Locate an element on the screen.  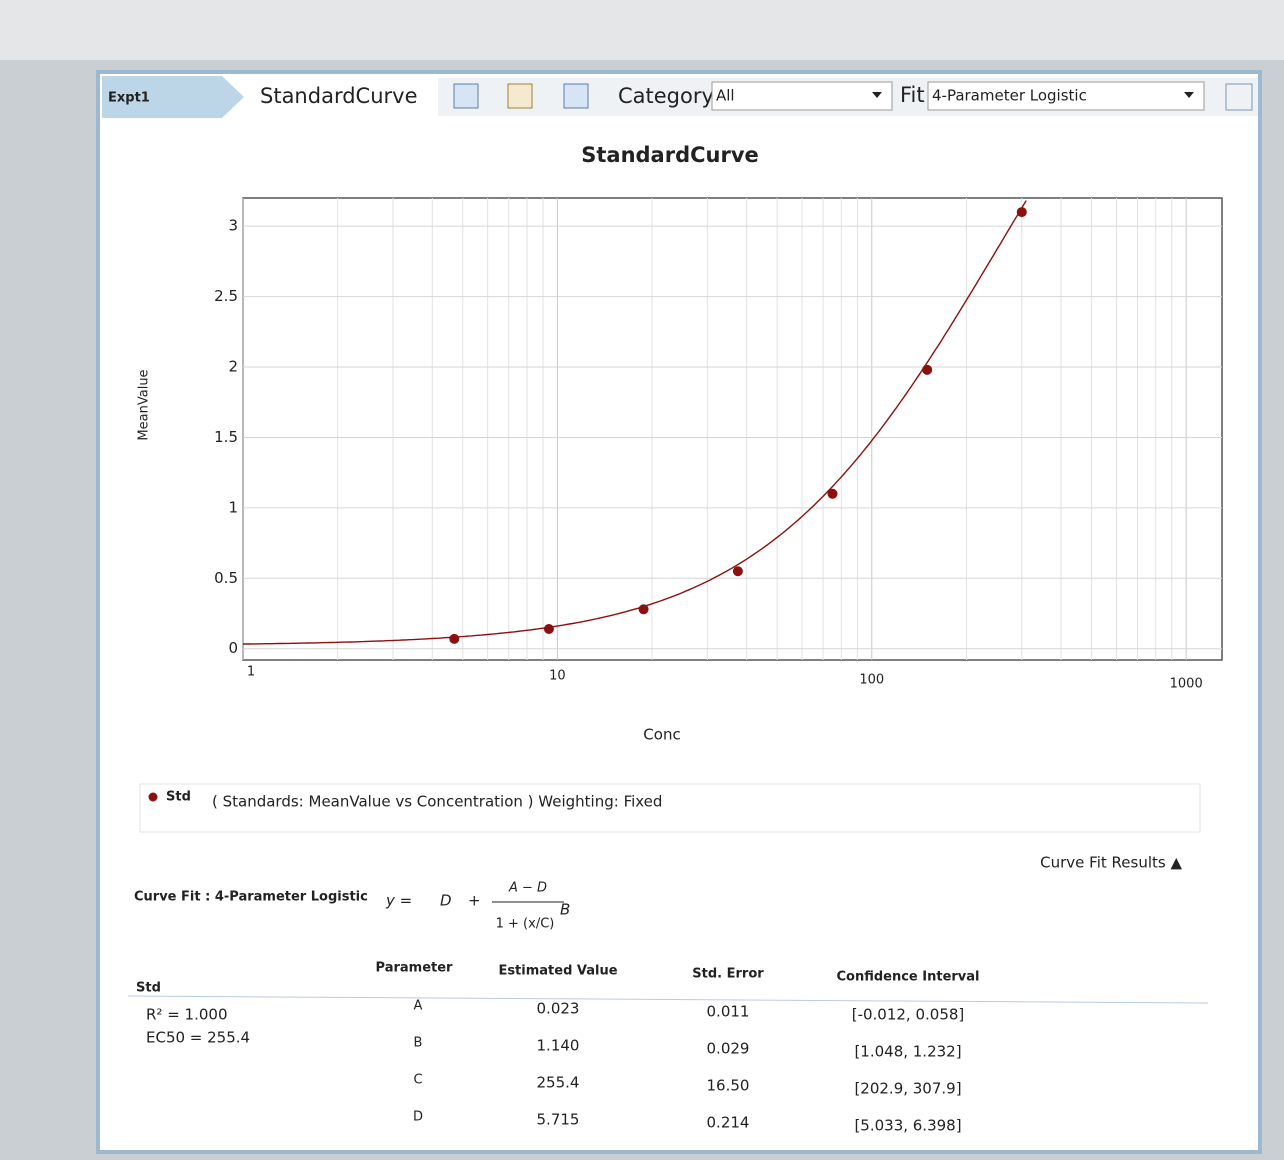
fit-label: Fit is located at coordinates (912, 95).